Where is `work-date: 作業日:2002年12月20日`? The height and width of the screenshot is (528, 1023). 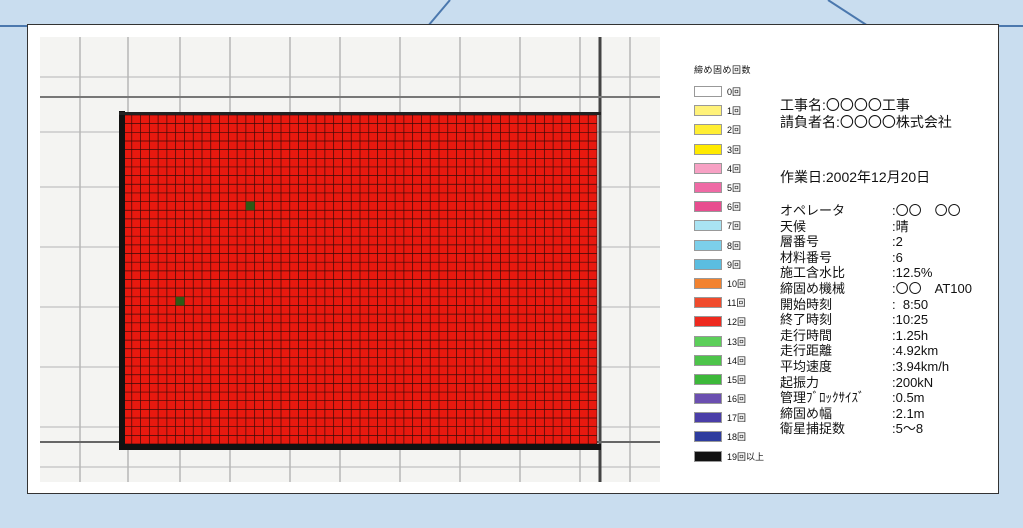 work-date: 作業日:2002年12月20日 is located at coordinates (855, 177).